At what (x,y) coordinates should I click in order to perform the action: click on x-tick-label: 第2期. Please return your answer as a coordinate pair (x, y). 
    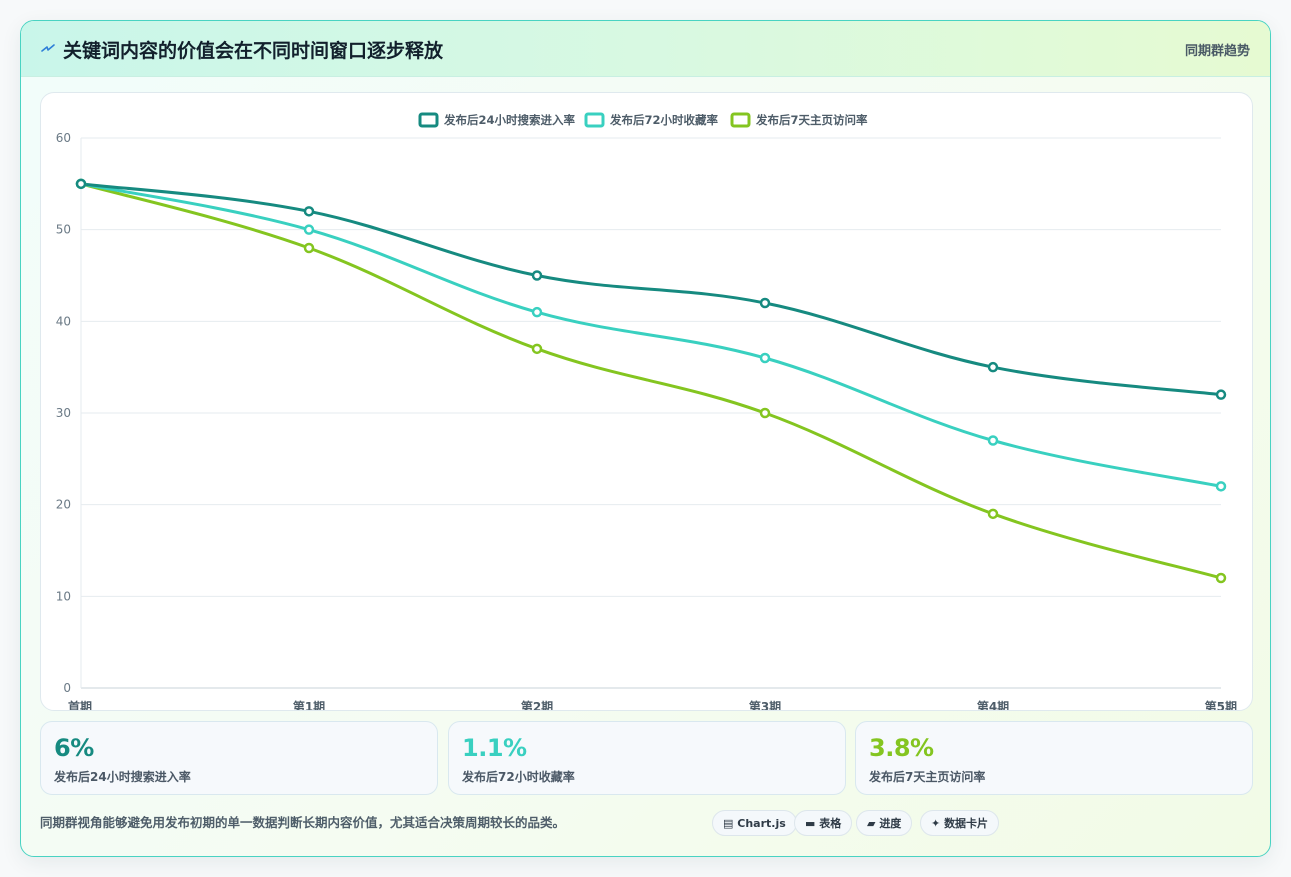
    Looking at the image, I should click on (537, 704).